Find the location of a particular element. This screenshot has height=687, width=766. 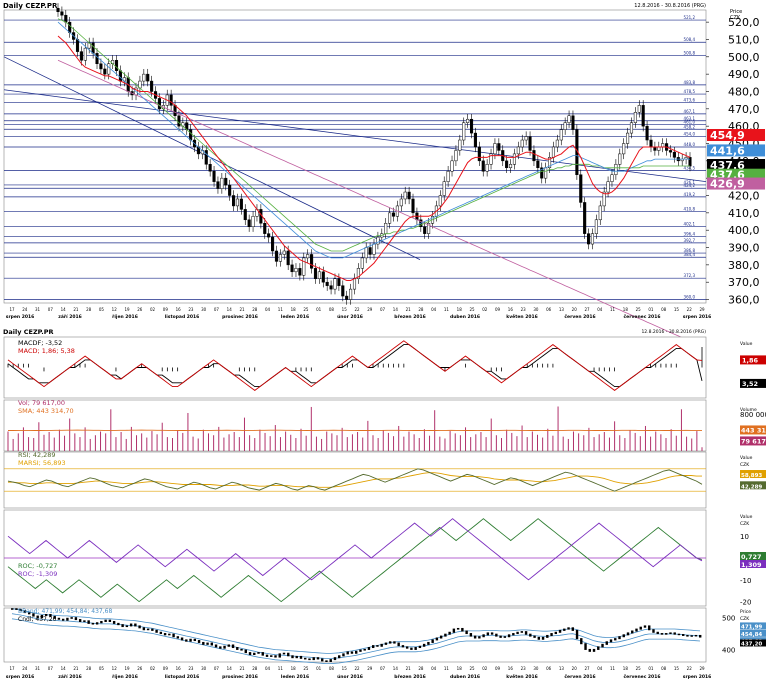

bottom-x-tick-label: 01 is located at coordinates (651, 668).